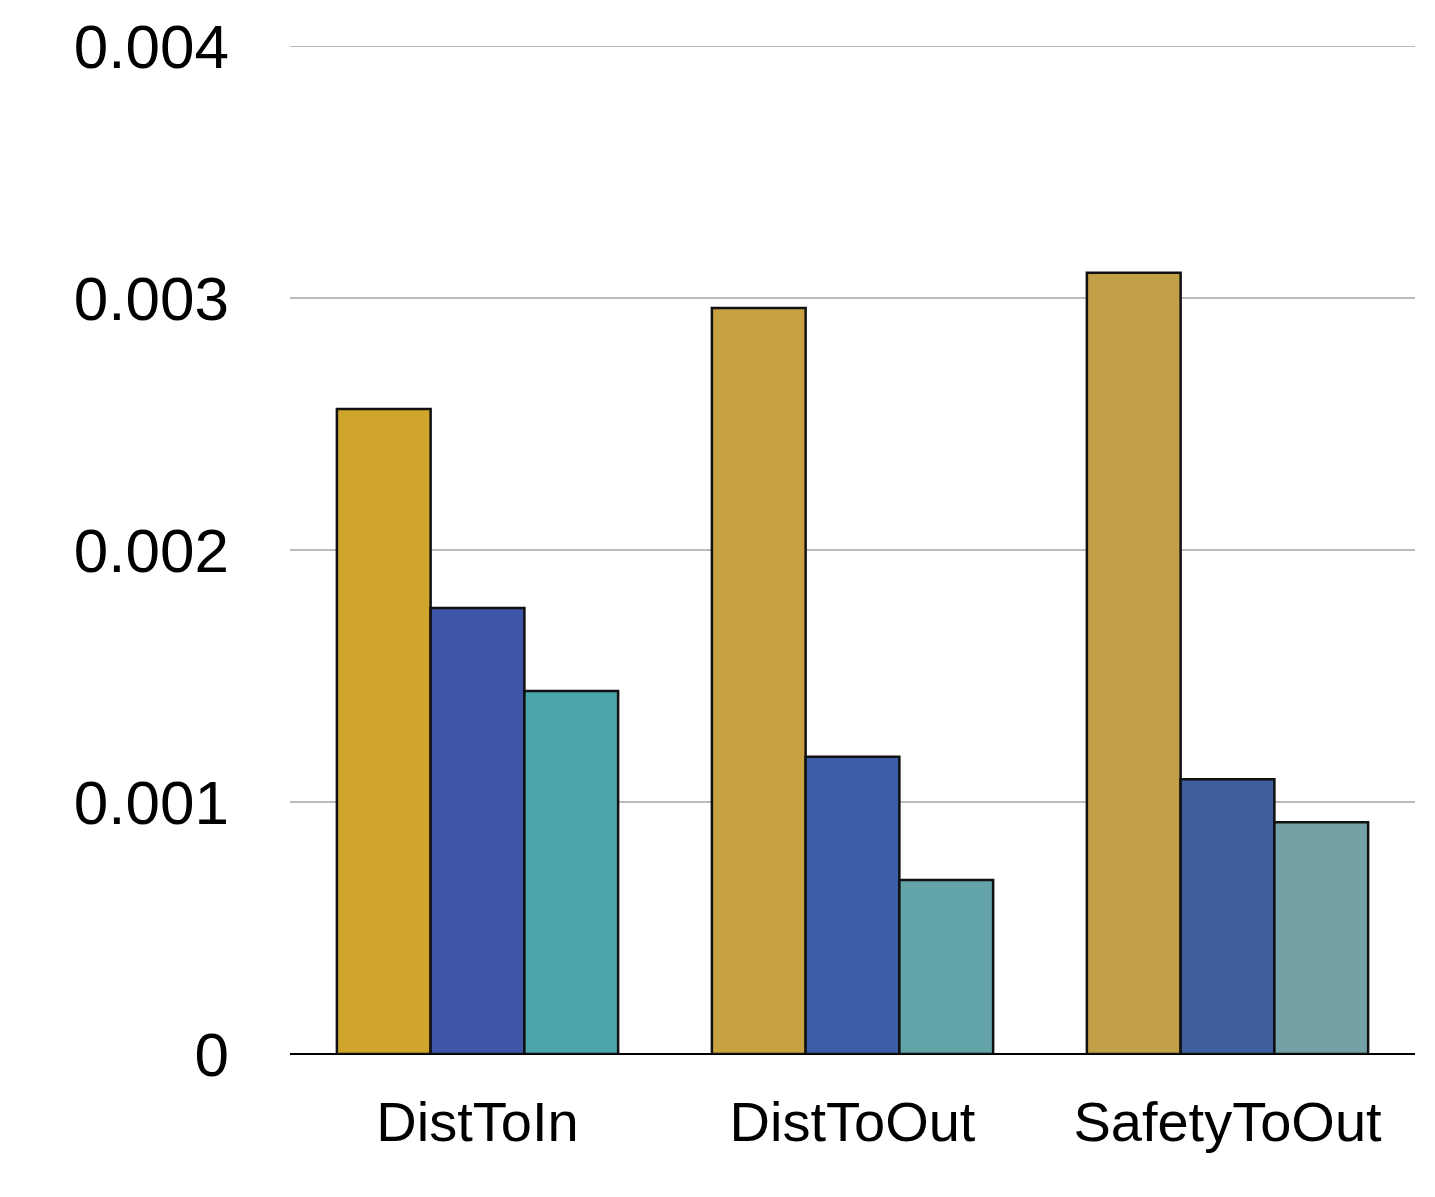 Image resolution: width=1435 pixels, height=1197 pixels. I want to click on x-tick-label: DistToOut, so click(852, 1121).